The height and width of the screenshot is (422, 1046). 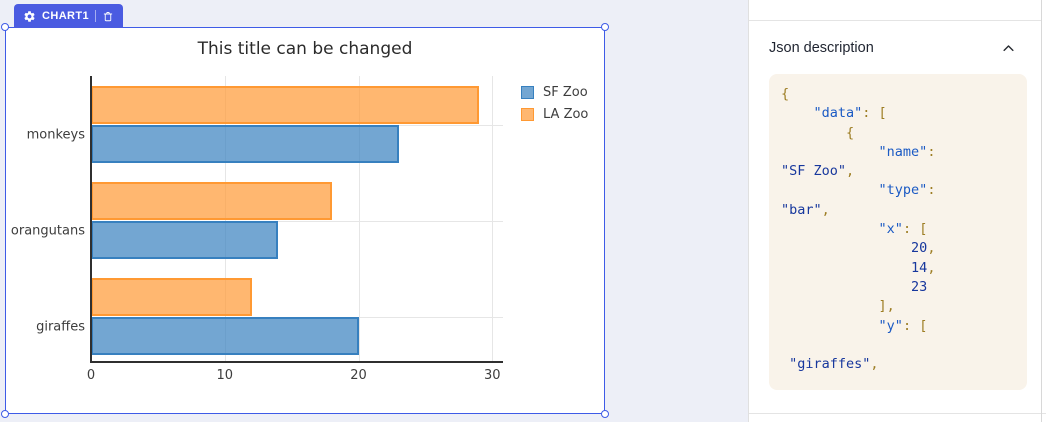 I want to click on chart-title: This title can be changed, so click(x=305, y=49).